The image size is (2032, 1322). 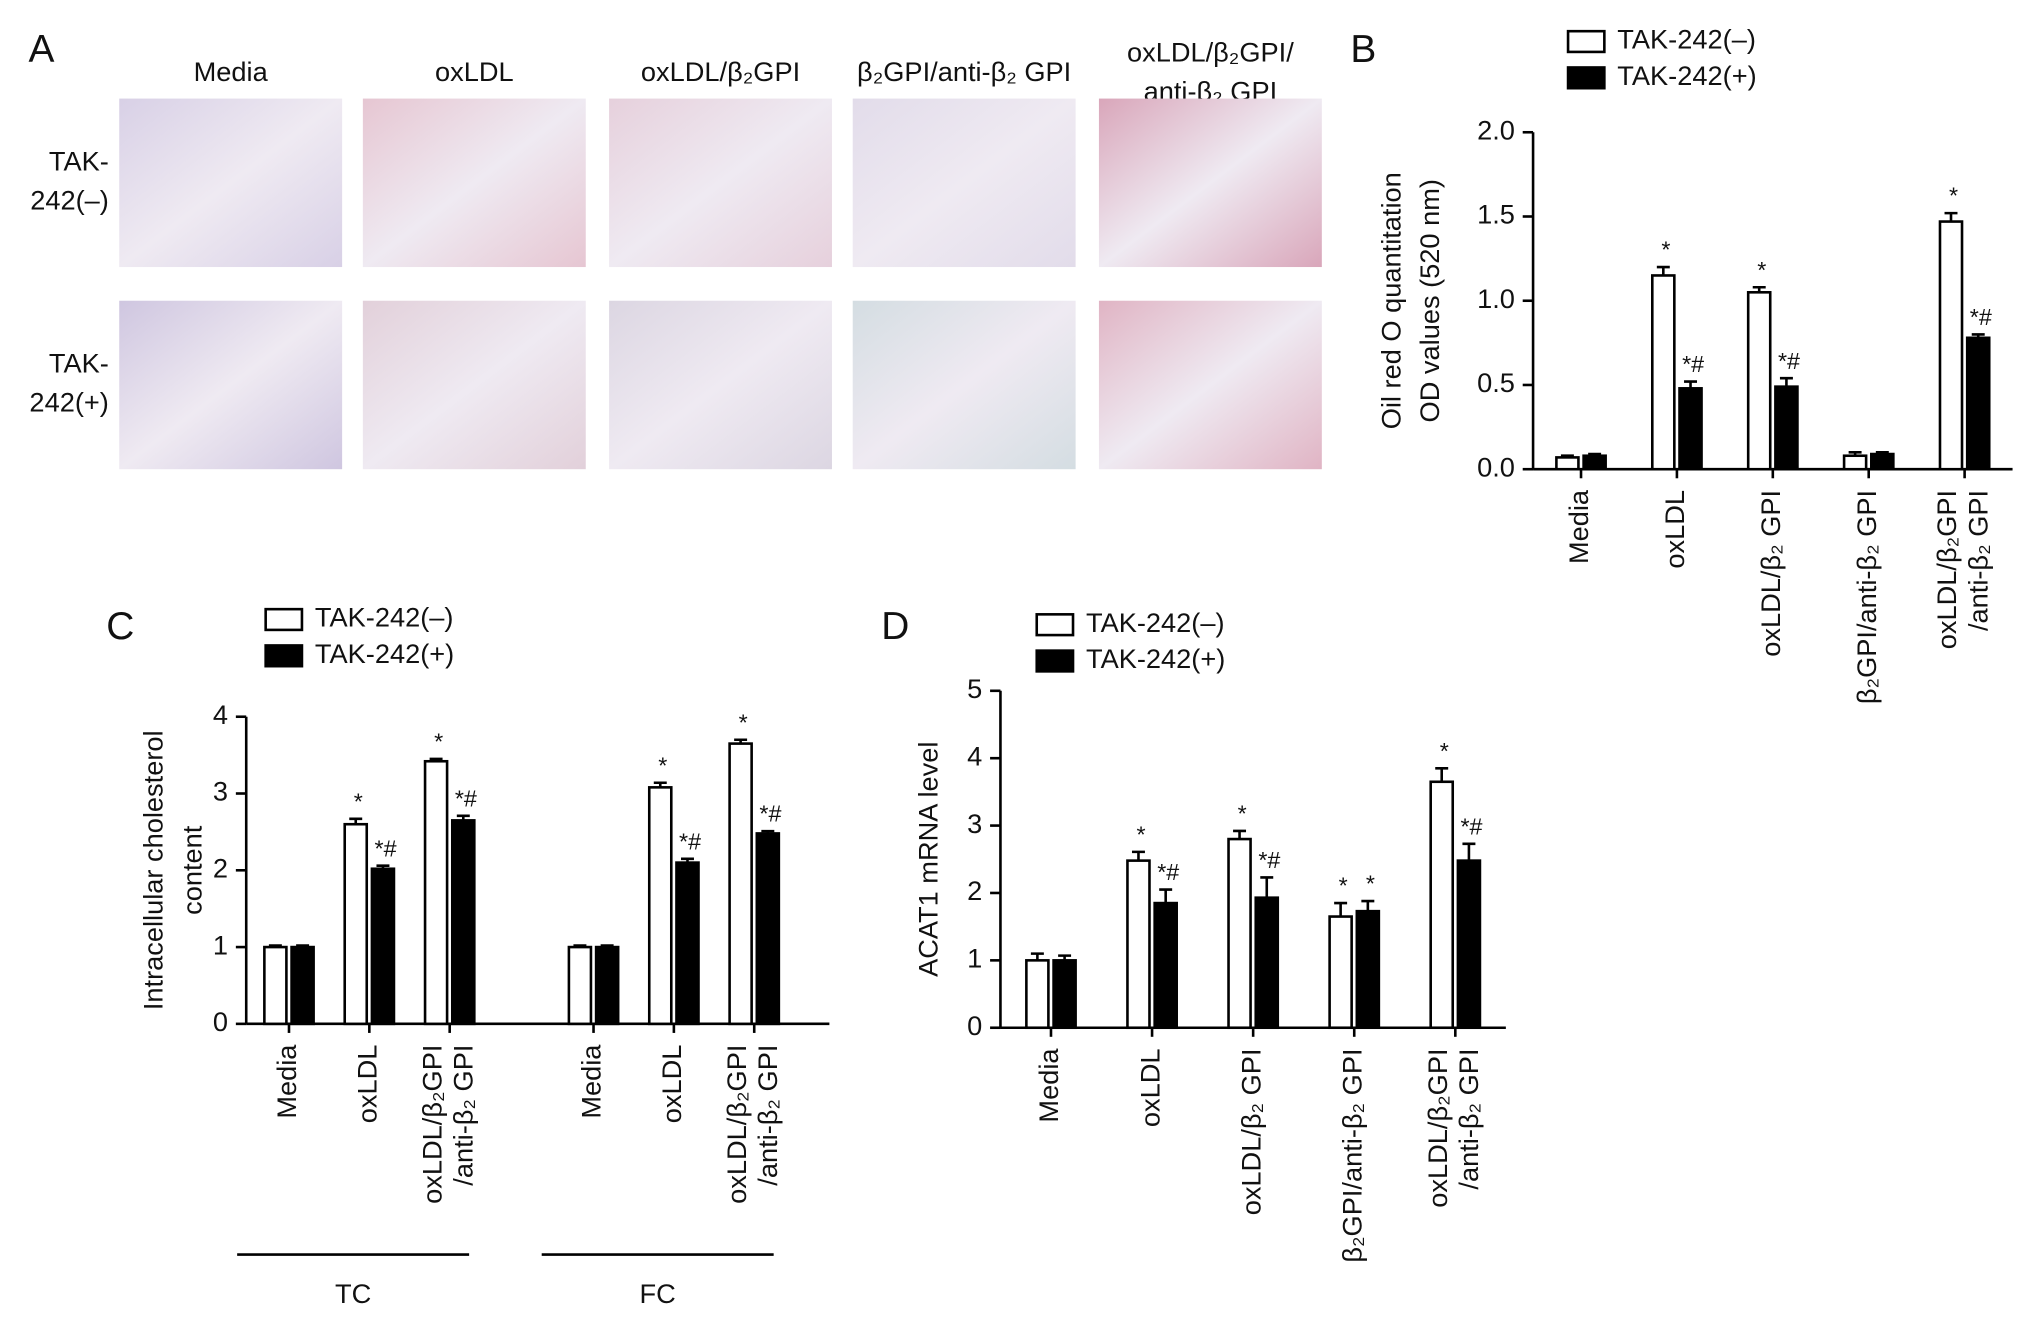 I want to click on column-label: β₂GPI/anti-β₂ GPI, so click(x=964, y=71).